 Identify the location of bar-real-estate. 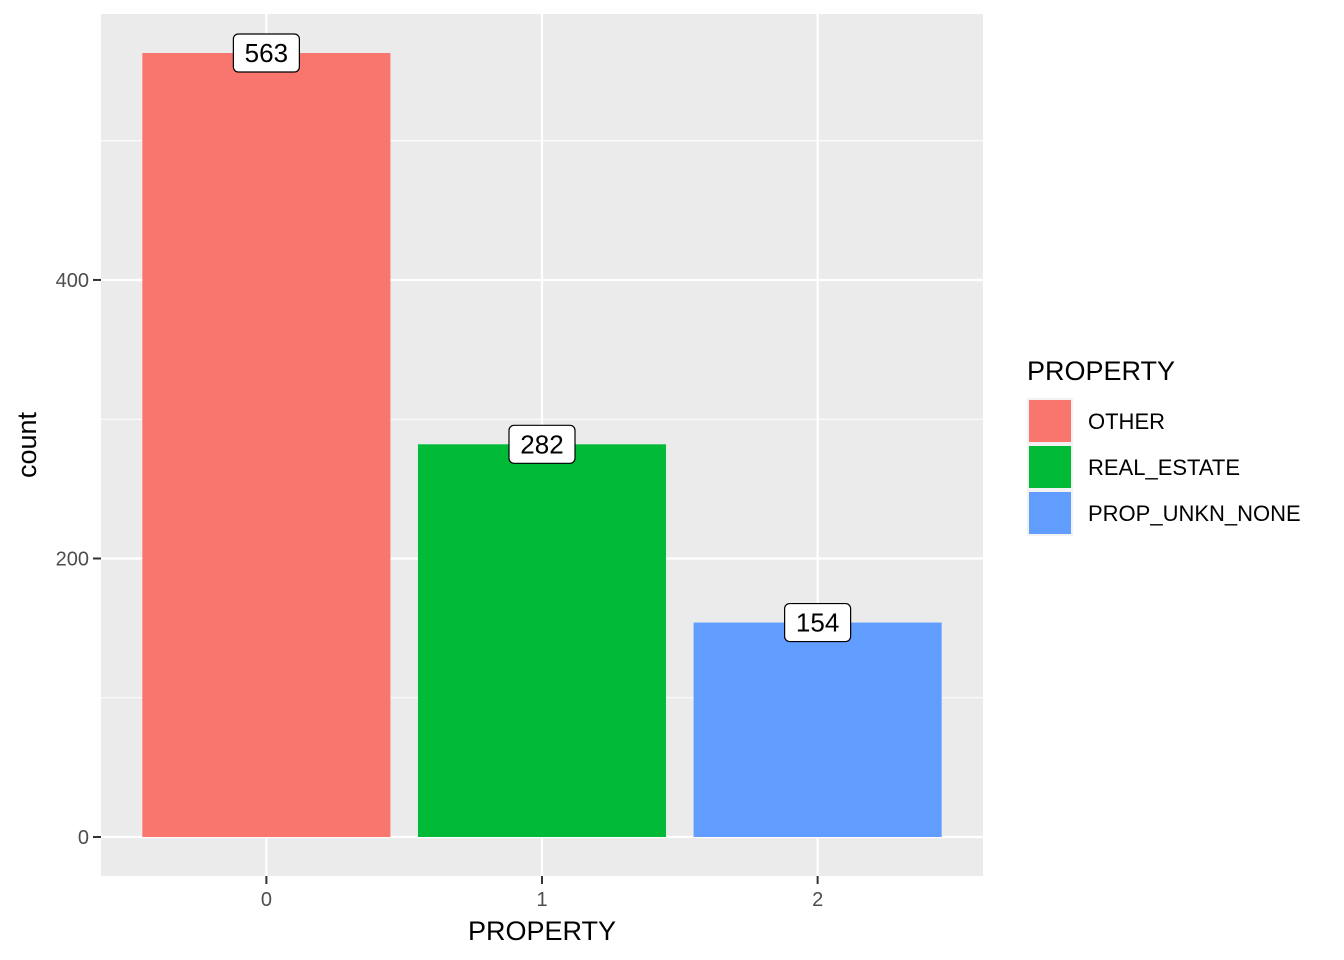
(542, 641).